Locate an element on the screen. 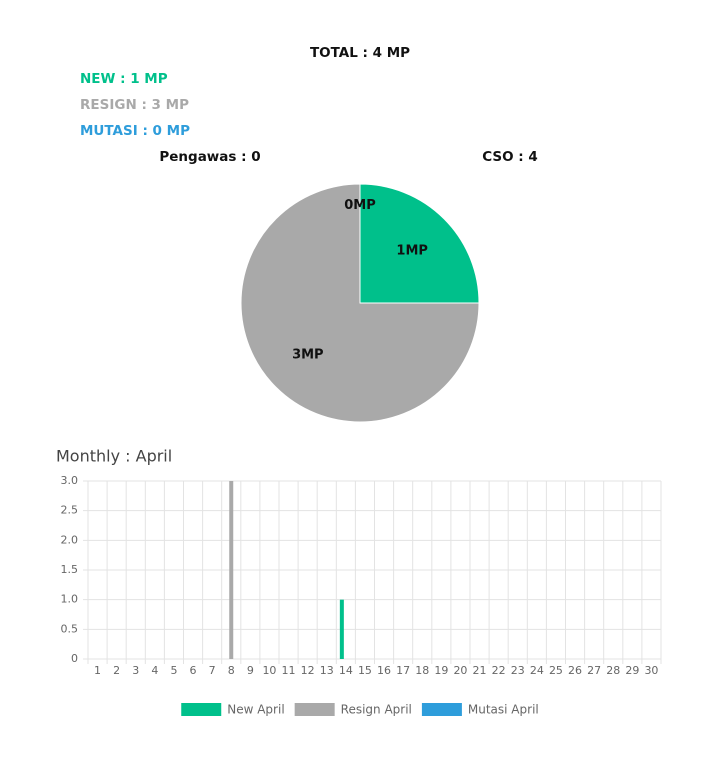  total: TOTAL : 4 MP is located at coordinates (360, 53).